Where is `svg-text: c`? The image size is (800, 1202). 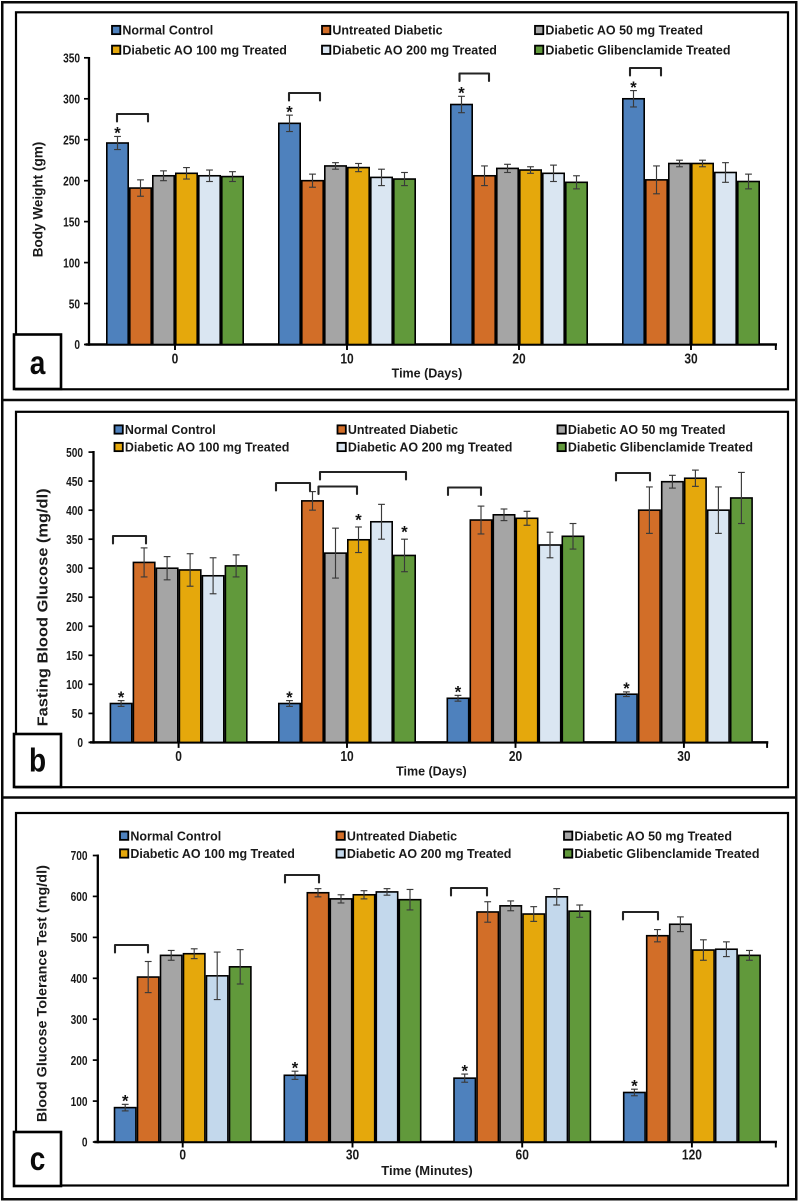
svg-text: c is located at coordinates (38, 1159).